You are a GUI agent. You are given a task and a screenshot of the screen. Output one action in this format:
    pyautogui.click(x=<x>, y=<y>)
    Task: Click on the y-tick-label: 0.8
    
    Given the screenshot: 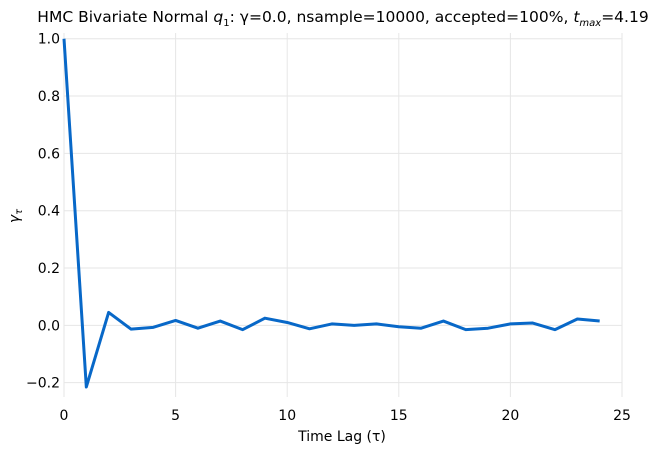 What is the action you would take?
    pyautogui.click(x=49, y=97)
    